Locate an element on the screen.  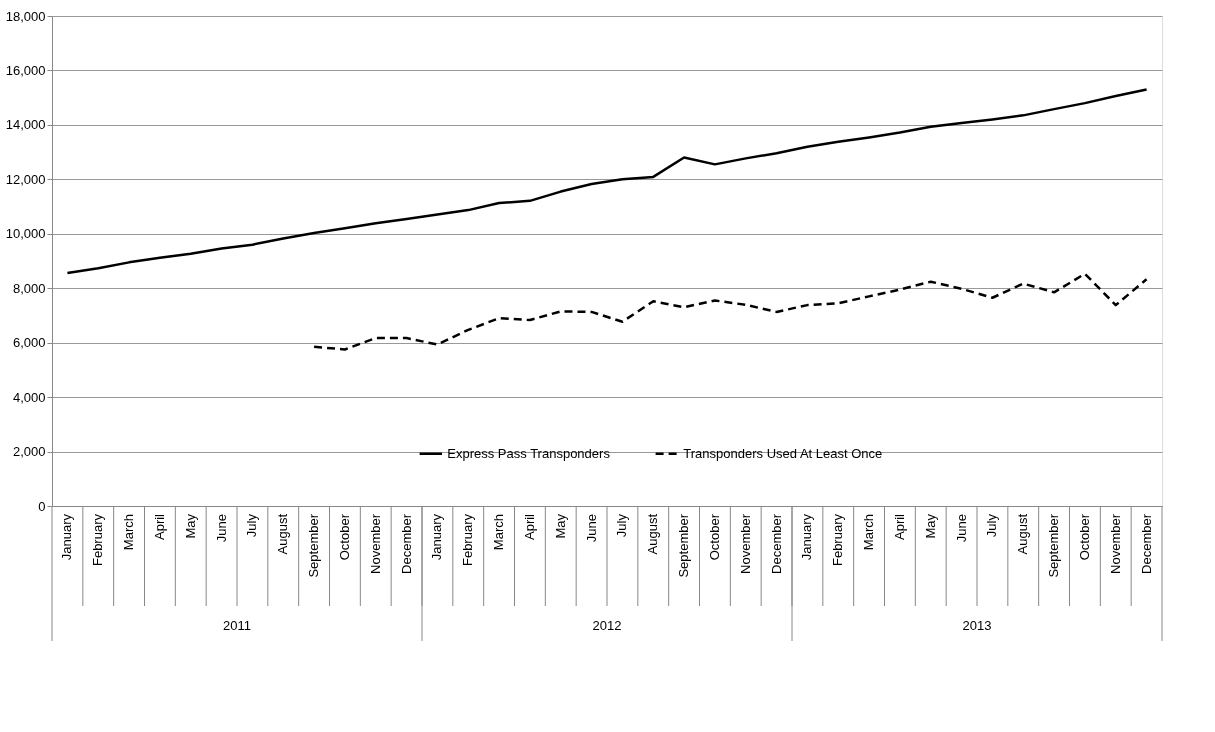
y-tick-label: 18,000 is located at coordinates (25, 16).